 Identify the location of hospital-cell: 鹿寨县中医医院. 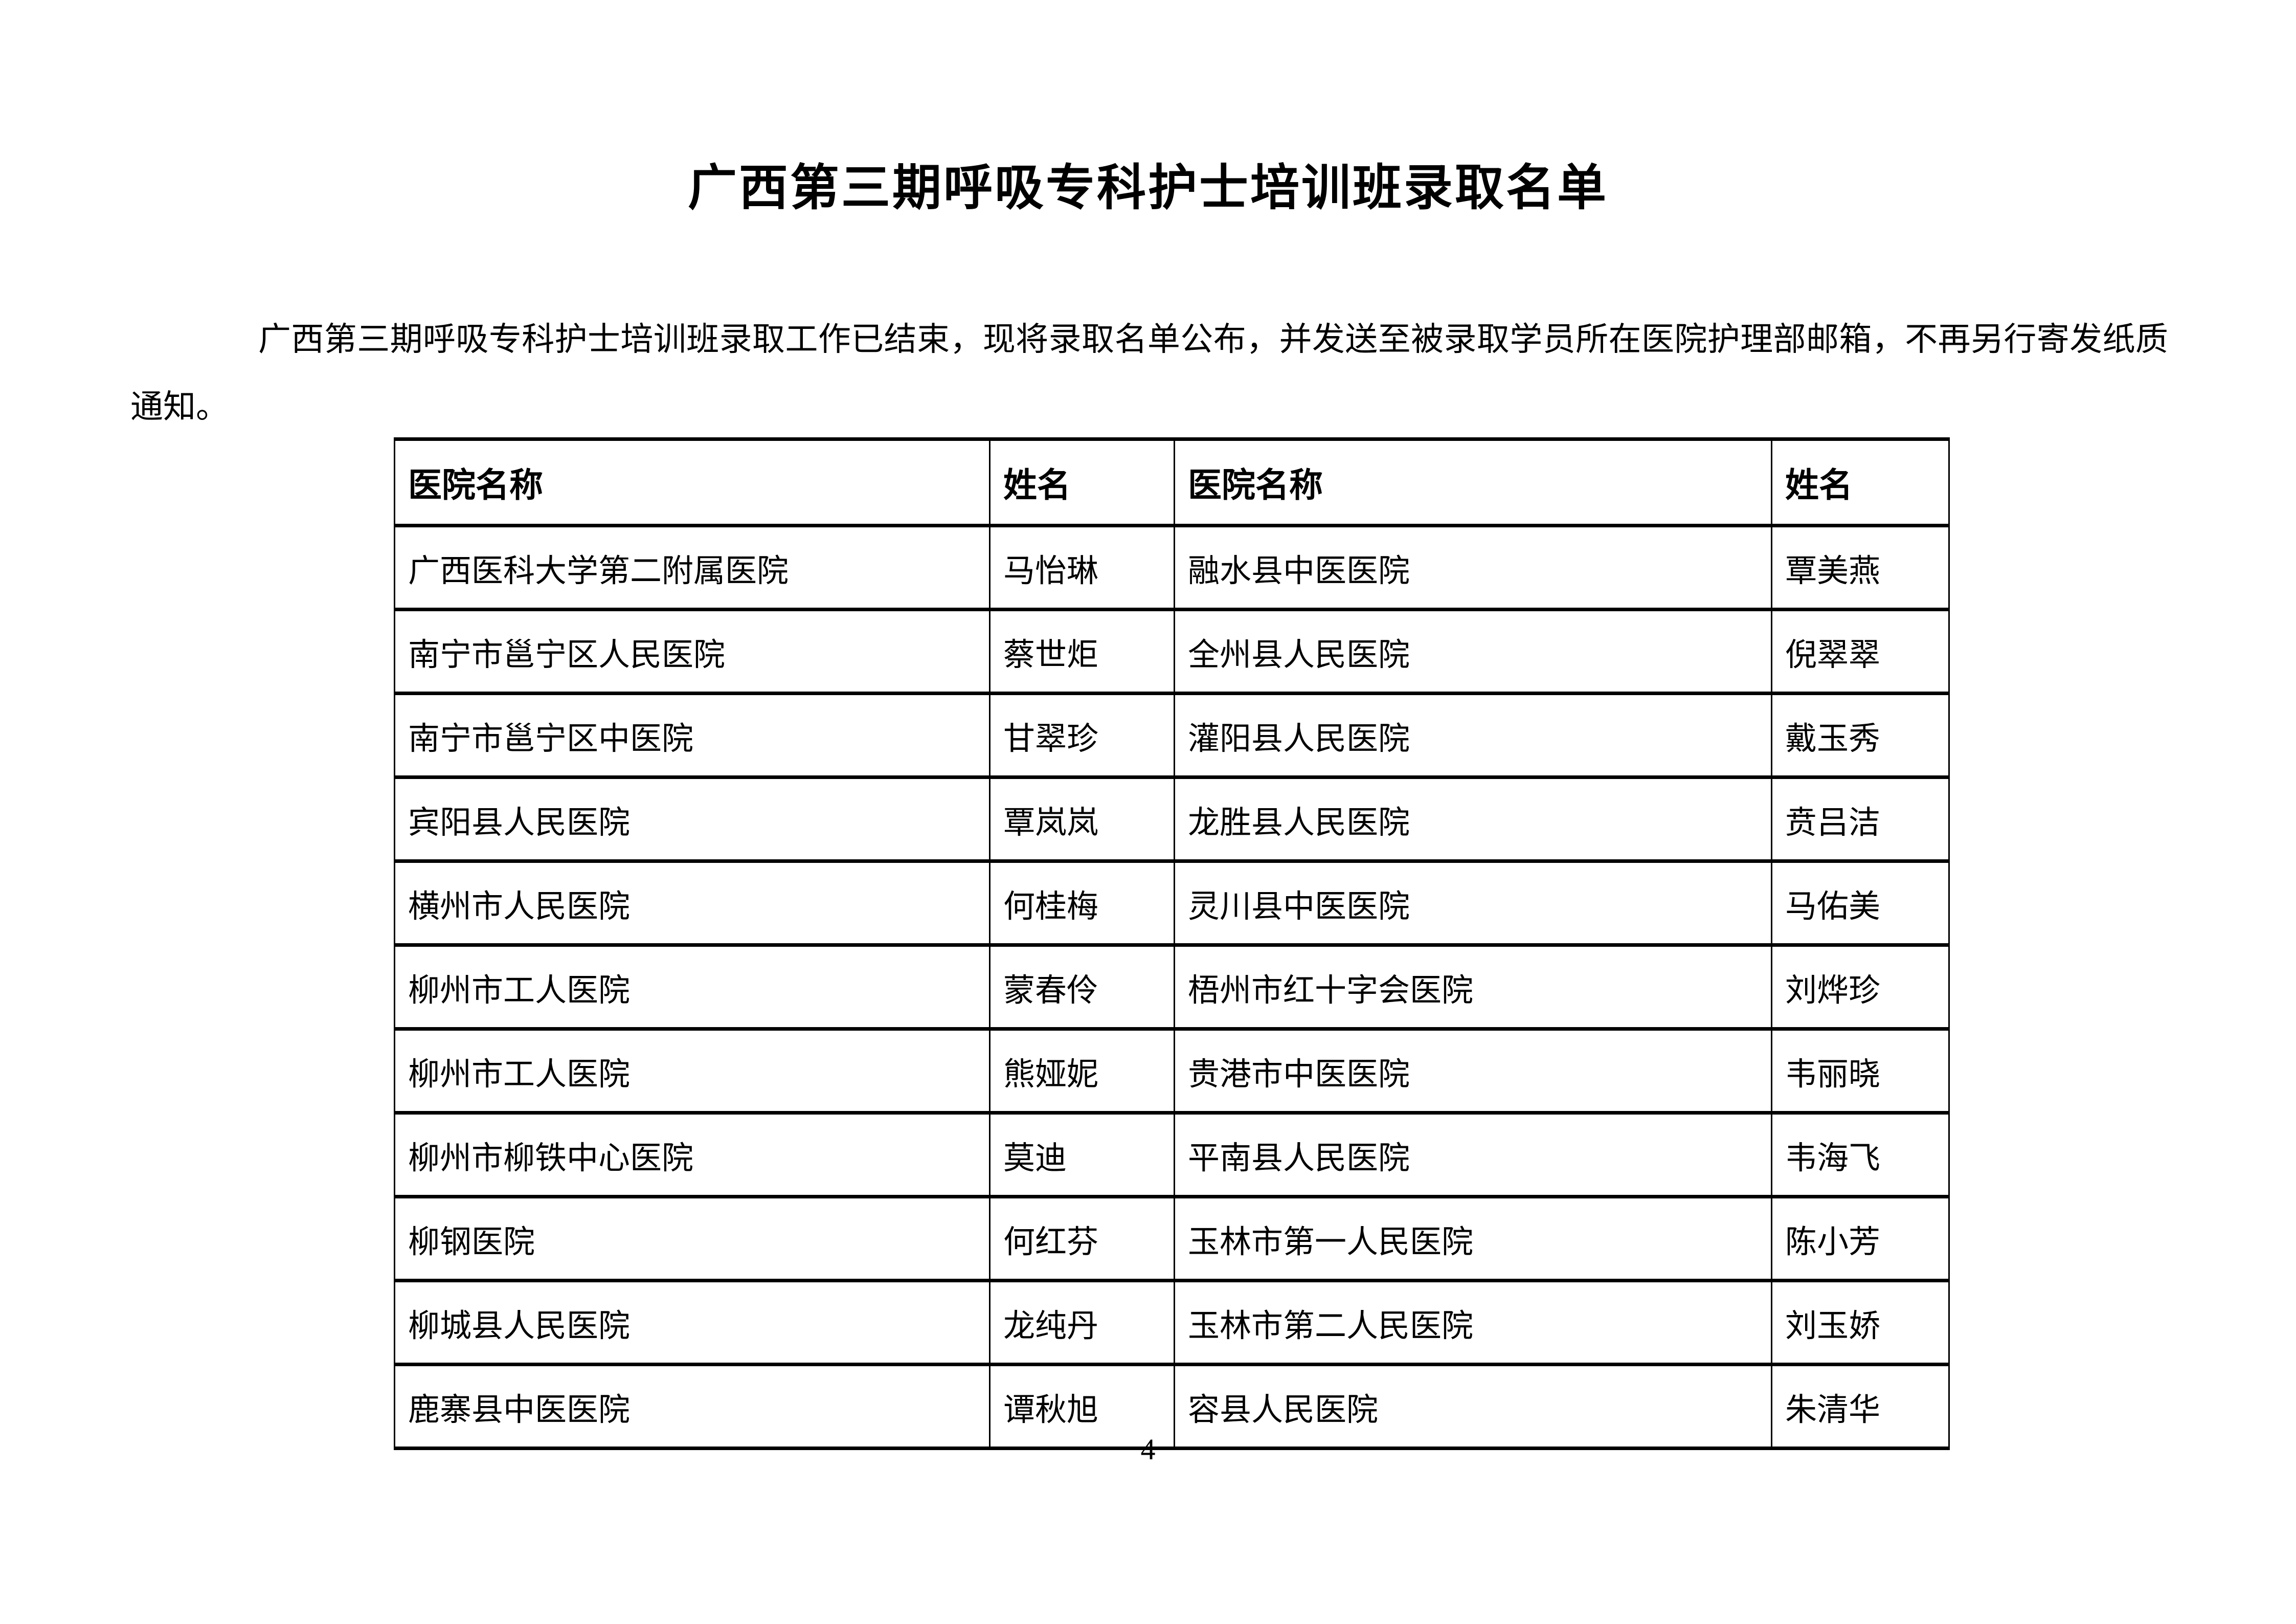
(693, 1407).